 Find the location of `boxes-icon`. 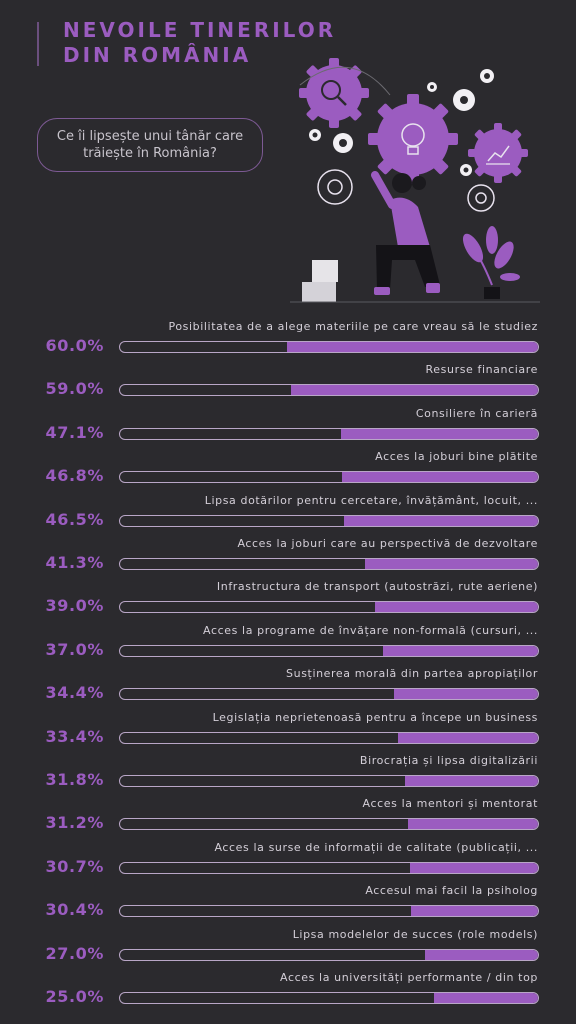

boxes-icon is located at coordinates (320, 281).